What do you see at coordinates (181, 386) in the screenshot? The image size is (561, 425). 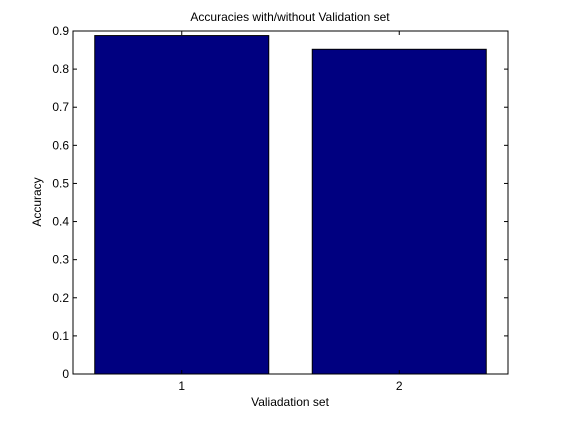 I see `x-tick-label: 1` at bounding box center [181, 386].